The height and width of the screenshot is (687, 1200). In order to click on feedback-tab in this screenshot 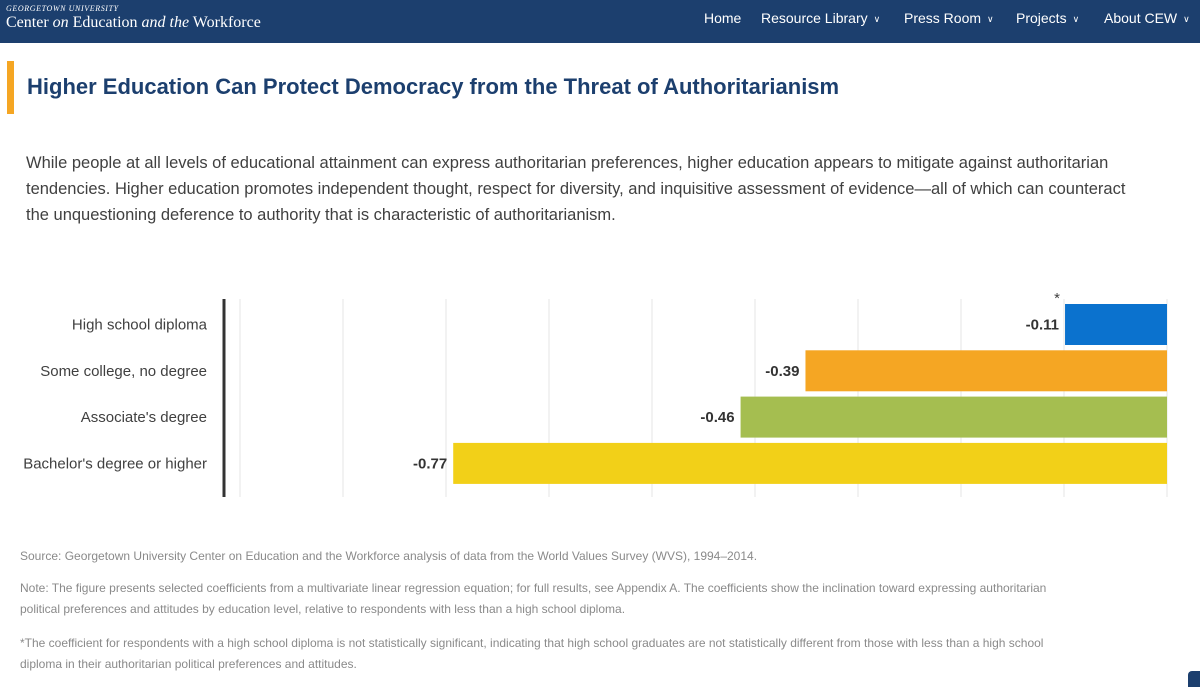, I will do `click(1194, 679)`.